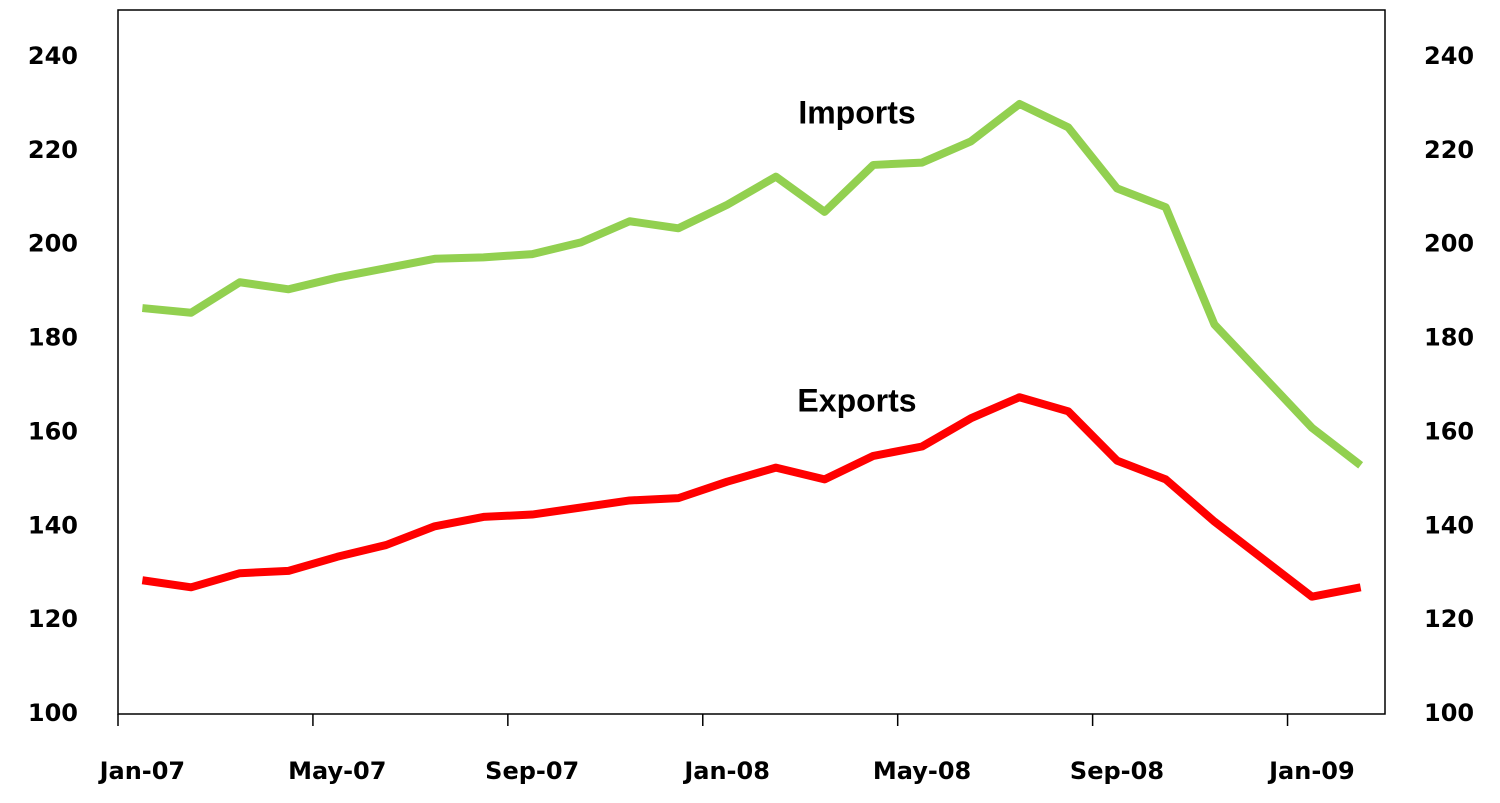 This screenshot has width=1500, height=803. Describe the element at coordinates (53, 619) in the screenshot. I see `y-tick-label: 120` at that location.